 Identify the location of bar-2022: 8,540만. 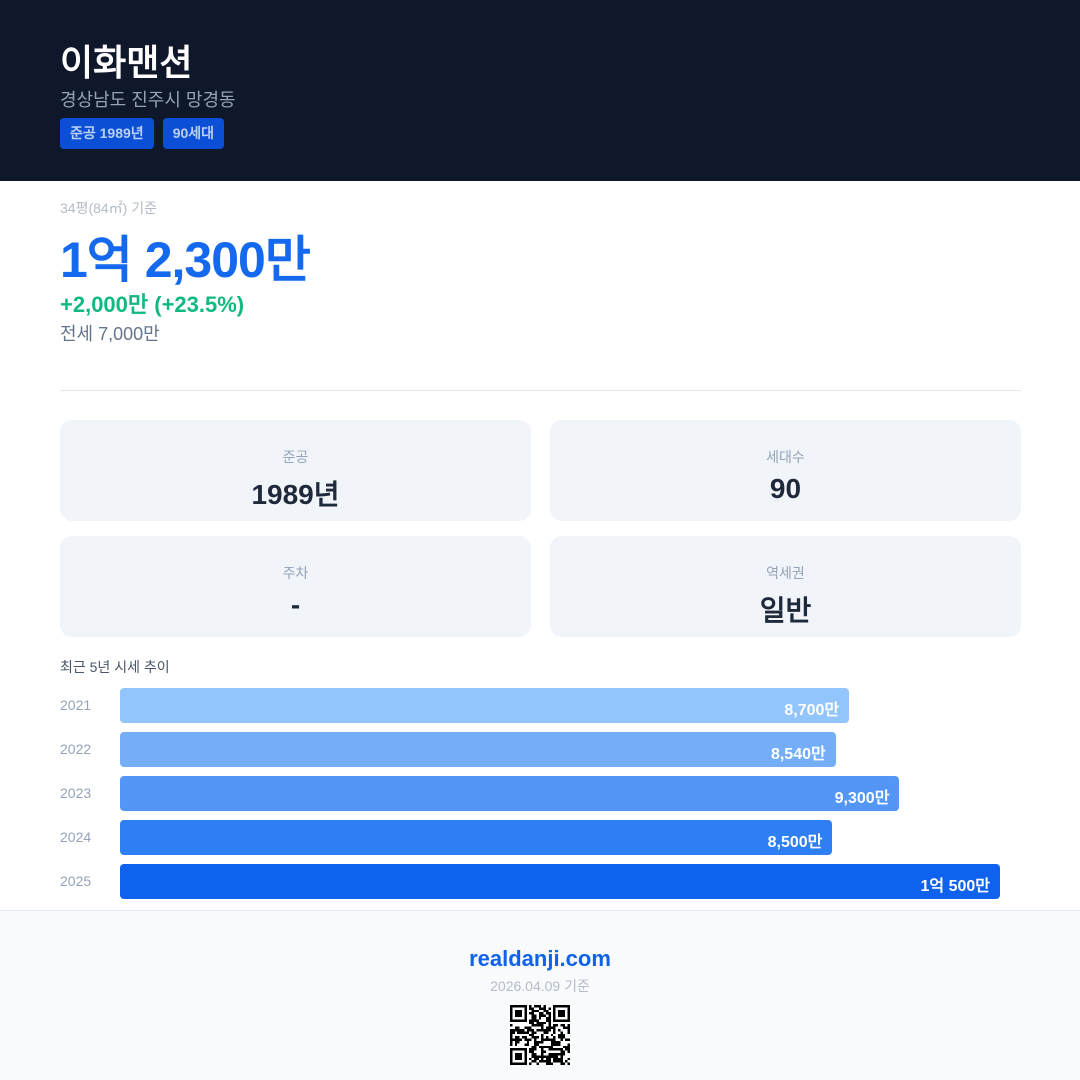
(478, 749).